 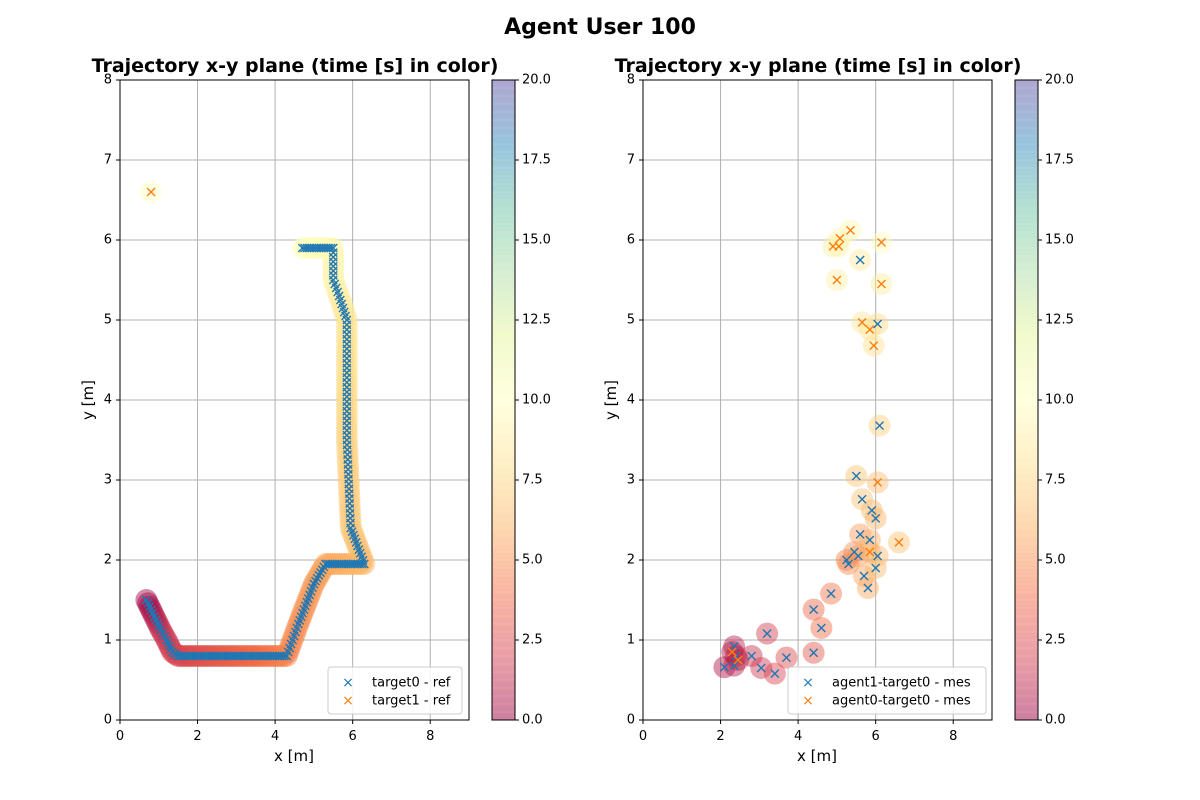 What do you see at coordinates (811, 452) in the screenshot?
I see `right-data` at bounding box center [811, 452].